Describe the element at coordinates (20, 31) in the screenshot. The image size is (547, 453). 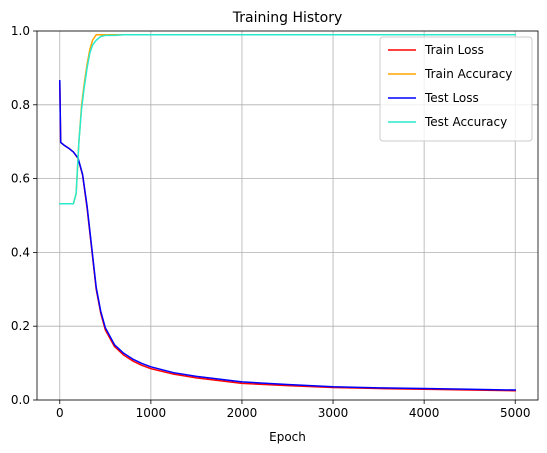
I see `y-tick-label: 1.0` at that location.